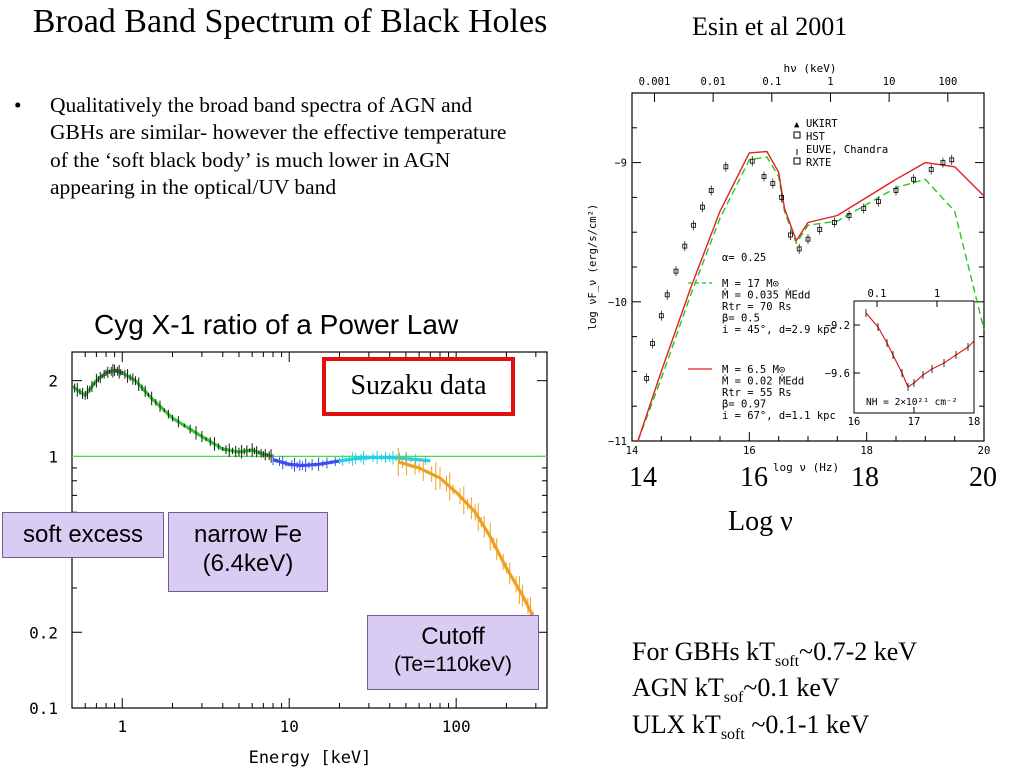 The image size is (1024, 768). Describe the element at coordinates (655, 82) in the screenshot. I see `top-tick-label: 0.001` at that location.